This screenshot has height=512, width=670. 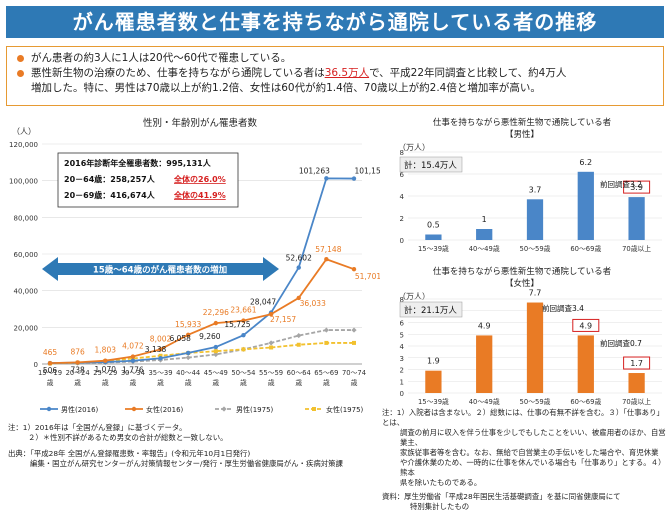 I want to click on age-20-64-label: 20－64歳：258,257人, so click(x=110, y=179).